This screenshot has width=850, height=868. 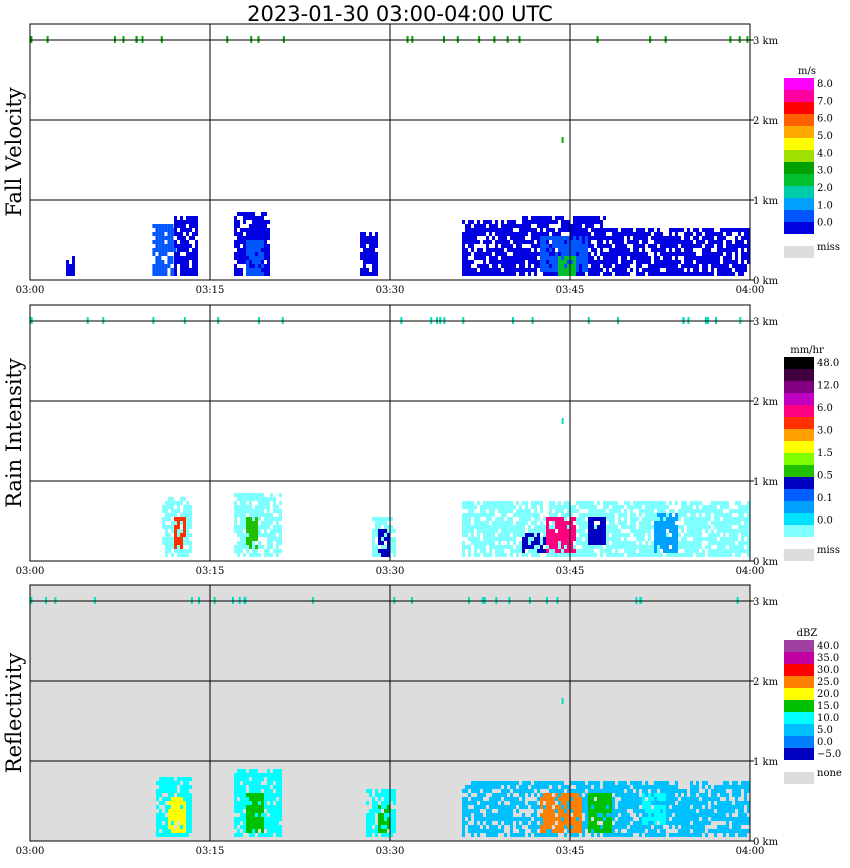 What do you see at coordinates (766, 281) in the screenshot?
I see `y-tick-label: 0 km` at bounding box center [766, 281].